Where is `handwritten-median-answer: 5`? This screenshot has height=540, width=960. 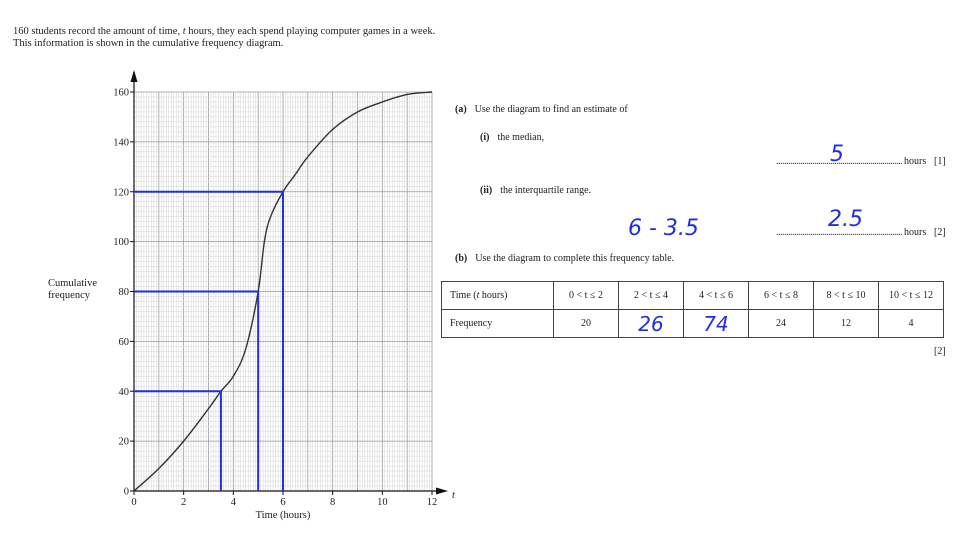
handwritten-median-answer: 5 is located at coordinates (837, 154).